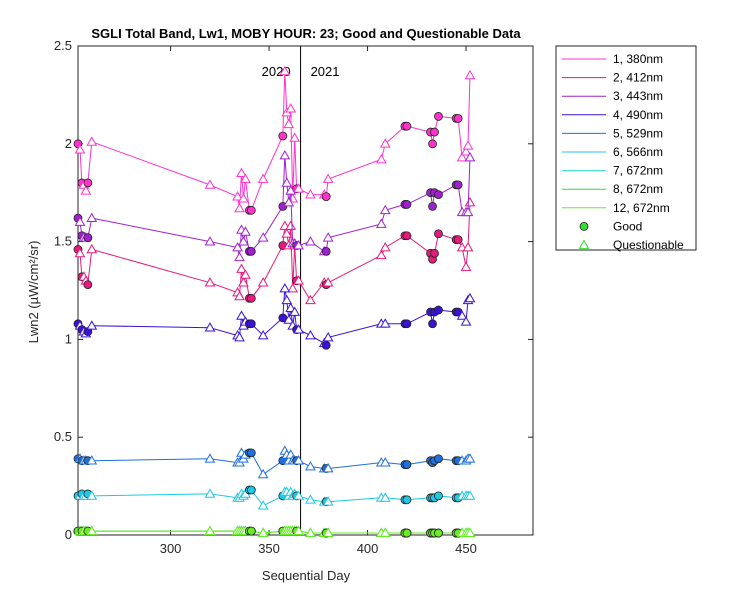 The image size is (750, 600). What do you see at coordinates (638, 152) in the screenshot?
I see `legend-label: 6, 566nm` at bounding box center [638, 152].